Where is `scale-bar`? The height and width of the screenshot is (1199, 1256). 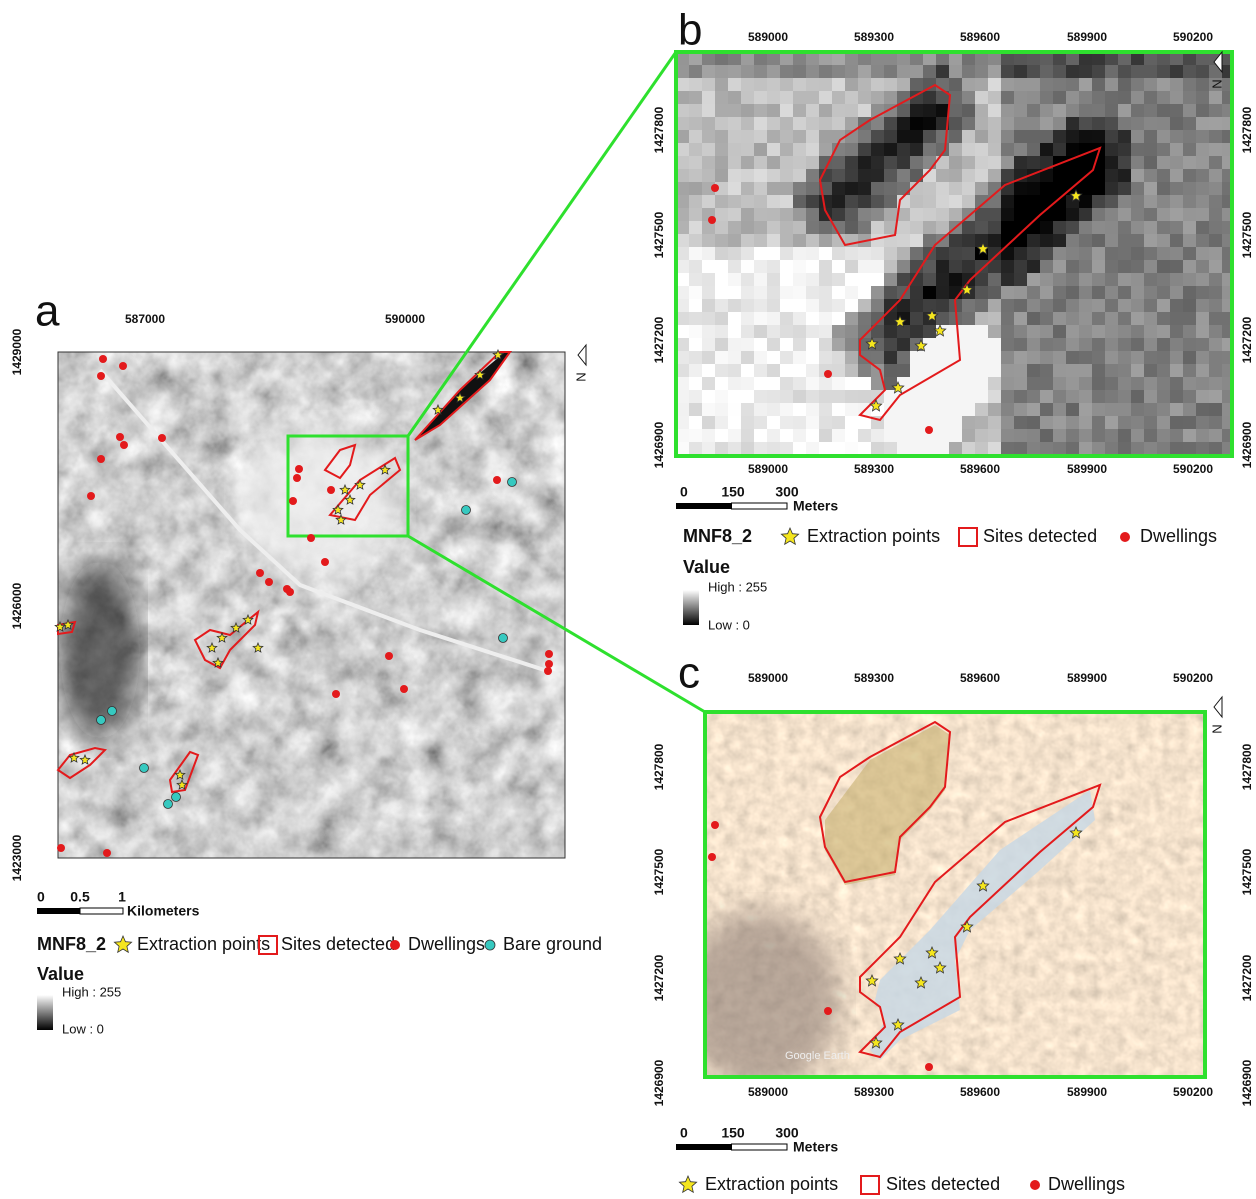
scale-bar is located at coordinates (704, 1147).